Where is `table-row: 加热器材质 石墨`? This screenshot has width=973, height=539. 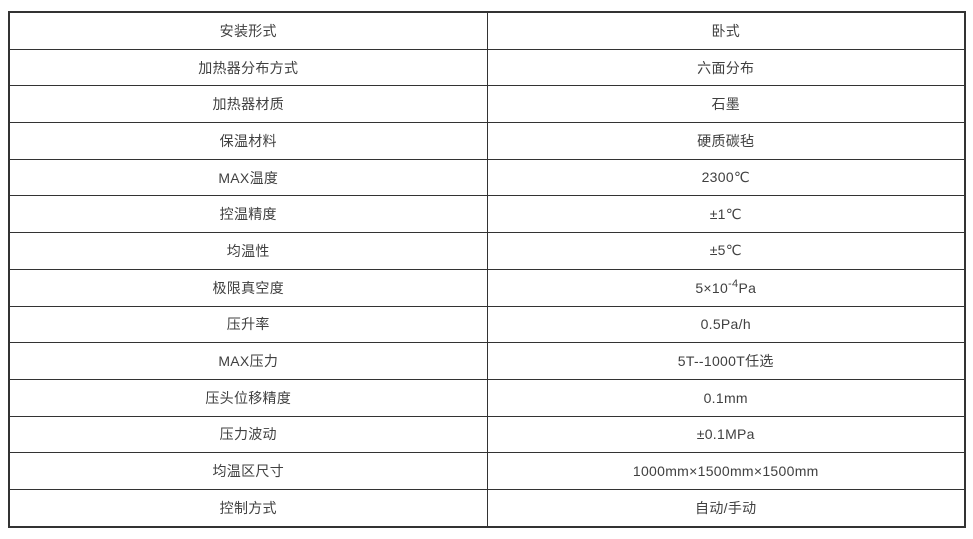
table-row: 加热器材质 石墨 is located at coordinates (487, 104).